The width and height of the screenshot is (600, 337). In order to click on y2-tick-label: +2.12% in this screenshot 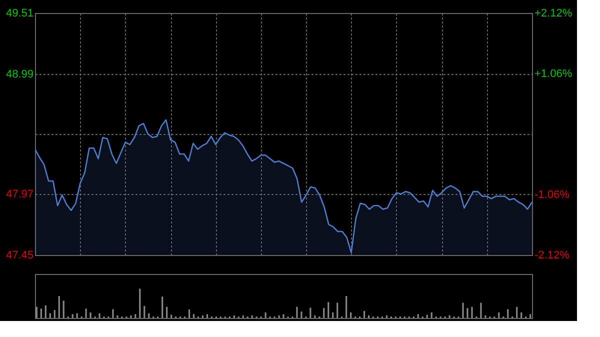, I will do `click(553, 14)`.